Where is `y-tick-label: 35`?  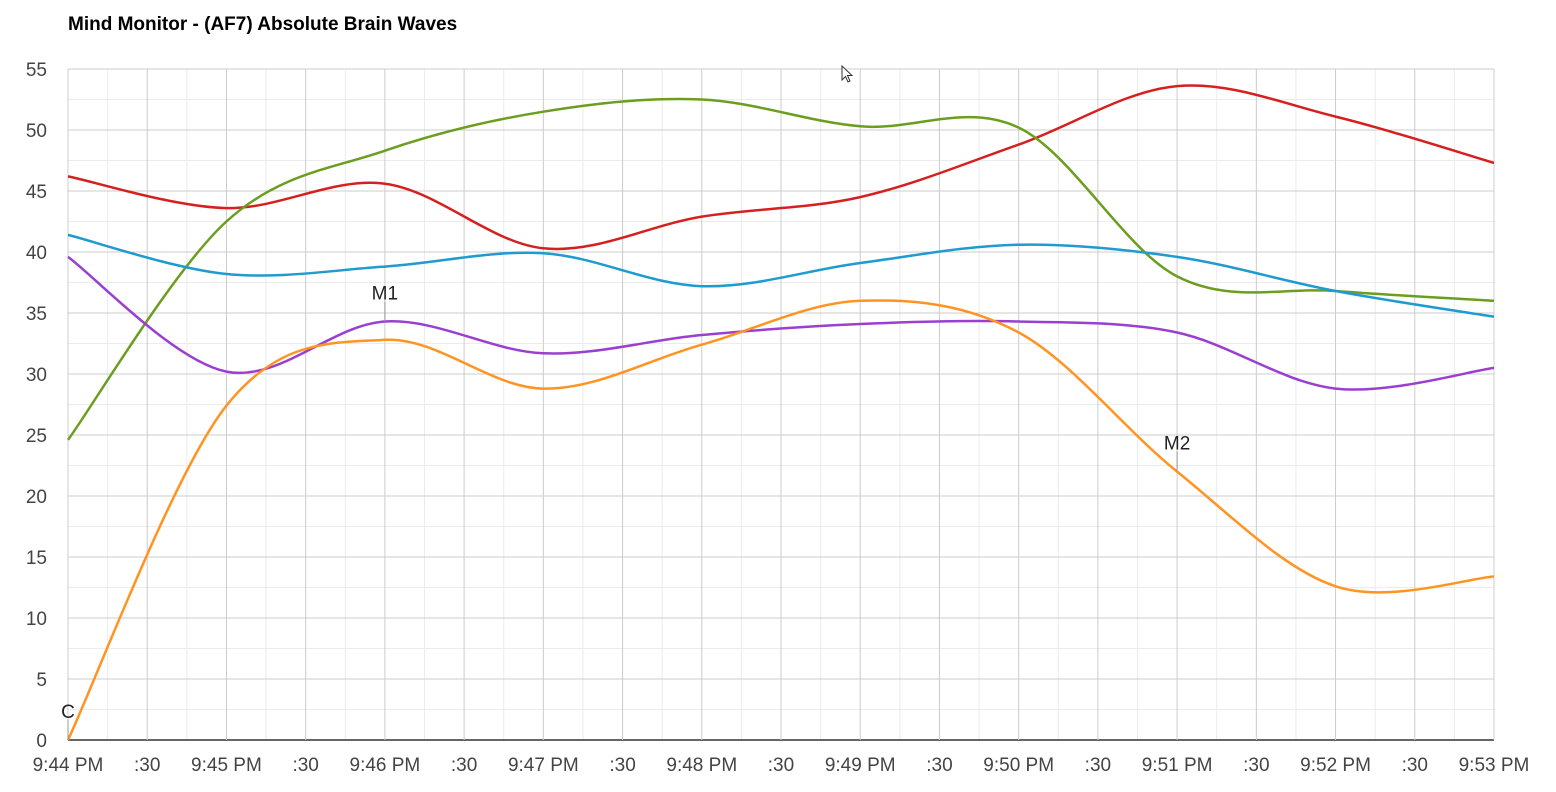 y-tick-label: 35 is located at coordinates (36, 314).